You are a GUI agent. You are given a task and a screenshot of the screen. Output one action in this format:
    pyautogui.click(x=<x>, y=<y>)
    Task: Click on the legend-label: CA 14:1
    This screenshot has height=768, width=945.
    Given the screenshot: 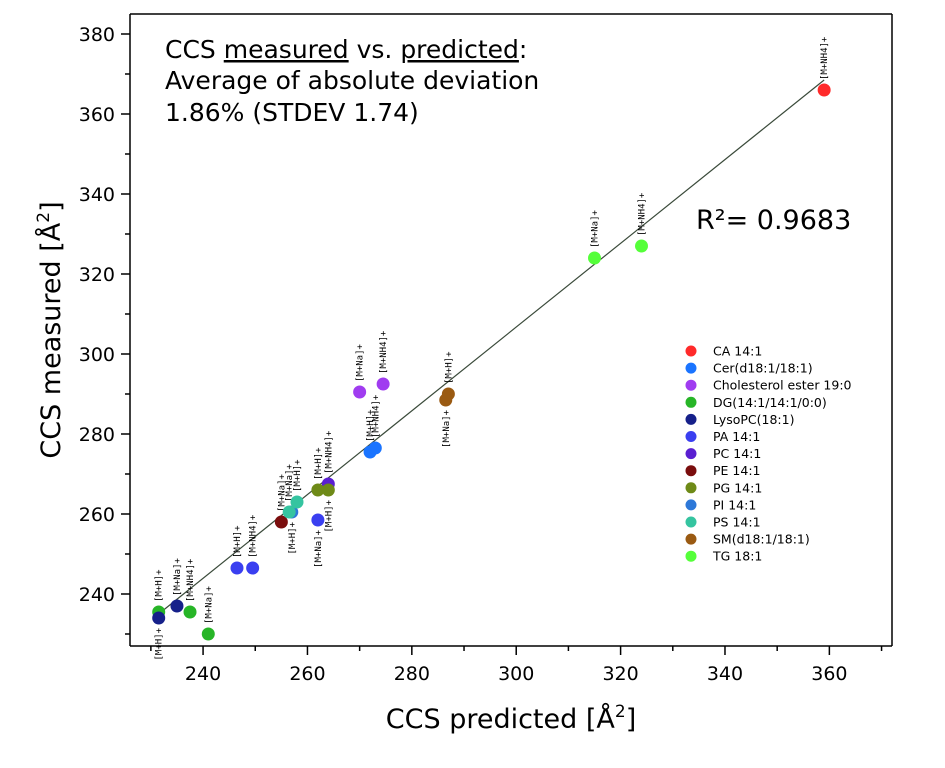 What is the action you would take?
    pyautogui.click(x=737, y=351)
    